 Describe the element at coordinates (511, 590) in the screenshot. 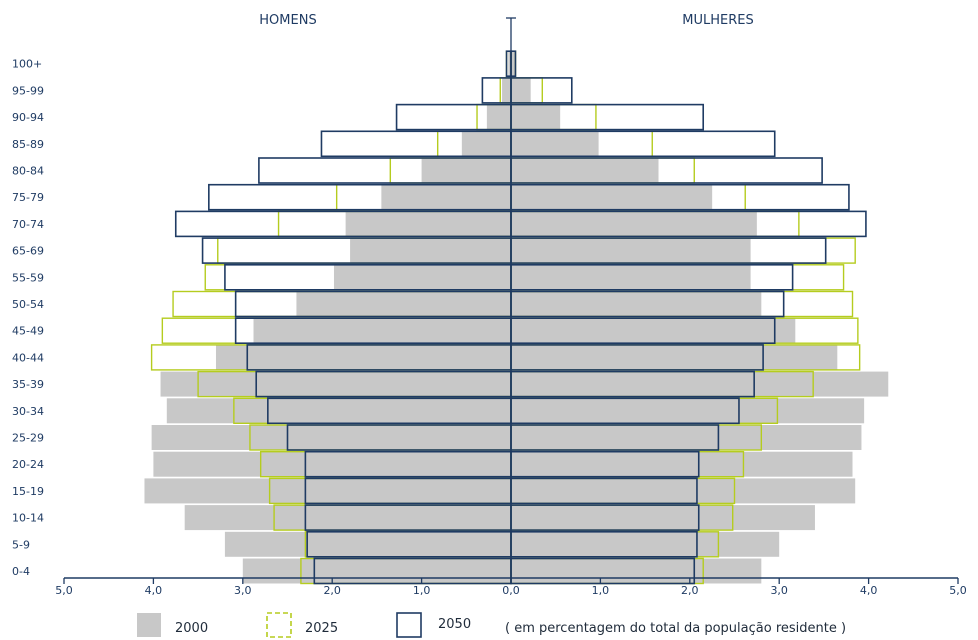

I see `x-tick-label: 0,0` at that location.